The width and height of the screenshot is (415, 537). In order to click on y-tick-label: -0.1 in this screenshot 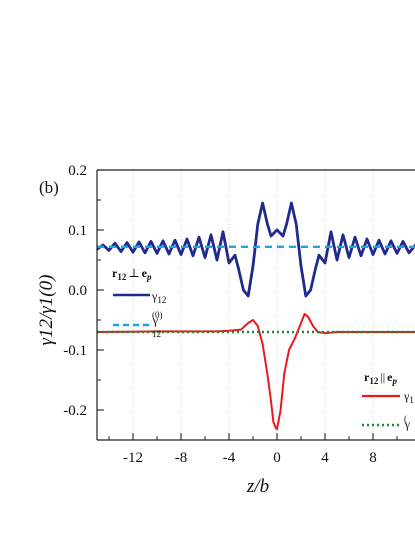, I will do `click(75, 351)`.